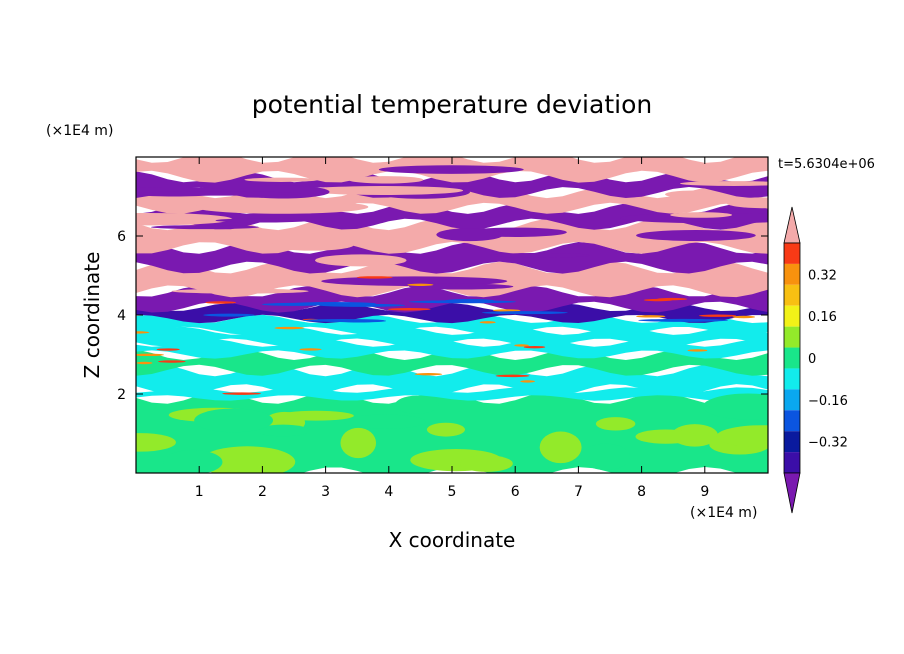 This screenshot has height=654, width=904. I want to click on colorbar-tick-label: 0.16, so click(822, 317).